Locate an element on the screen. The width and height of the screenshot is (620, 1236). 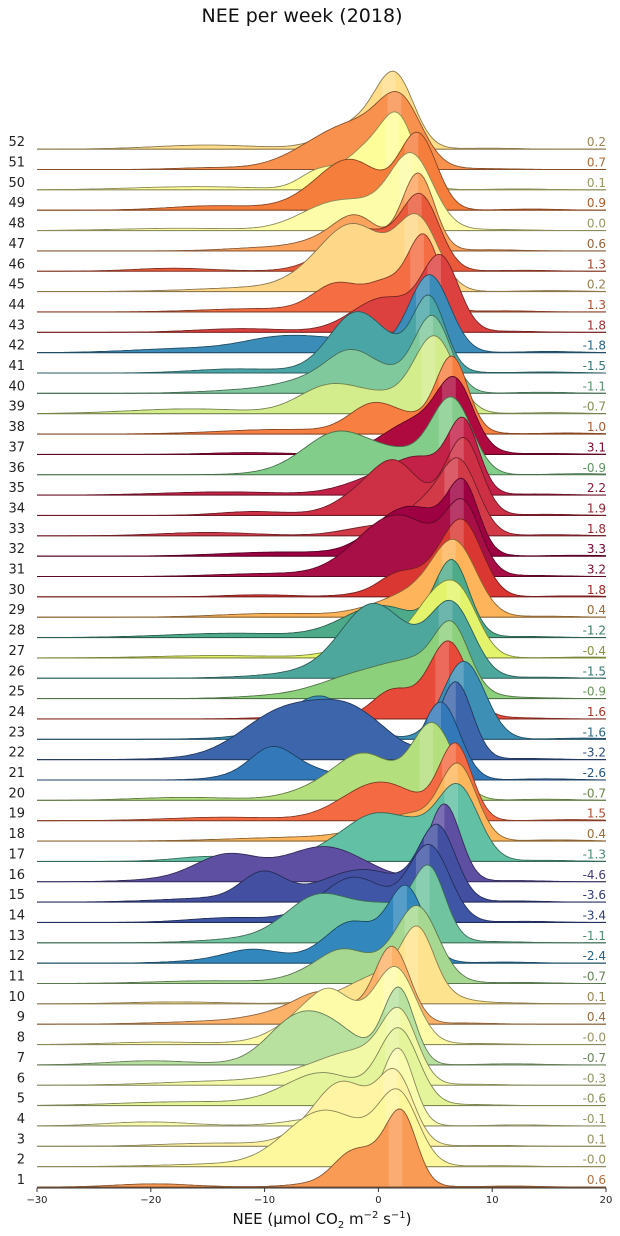
week-label: 30 is located at coordinates (16, 590).